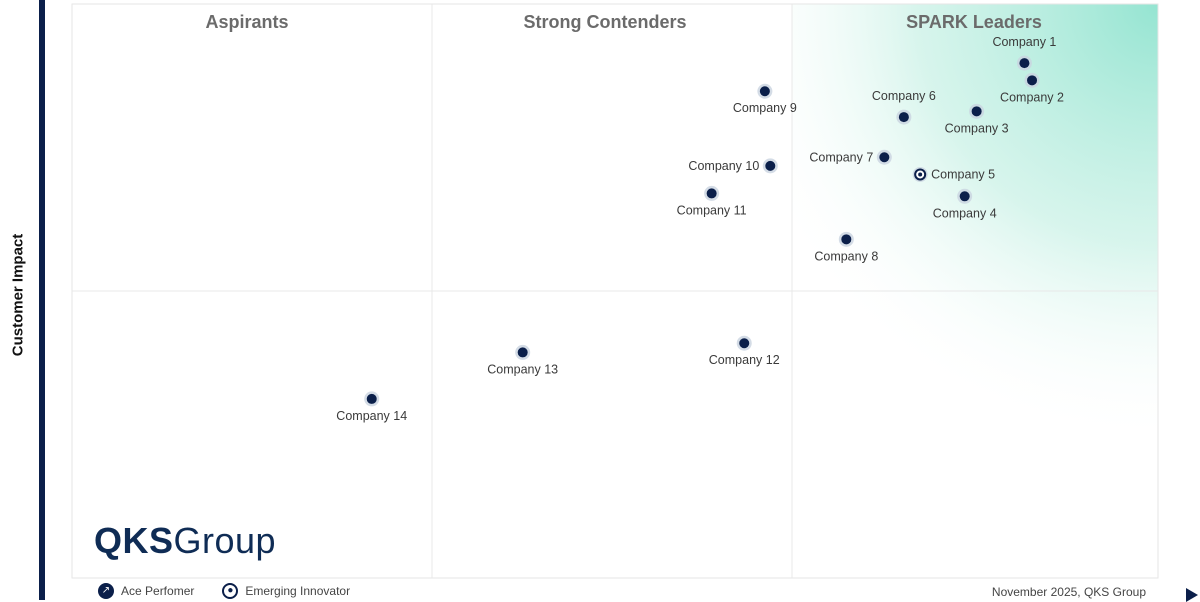  What do you see at coordinates (106, 591) in the screenshot?
I see `trend-icon: ↗` at bounding box center [106, 591].